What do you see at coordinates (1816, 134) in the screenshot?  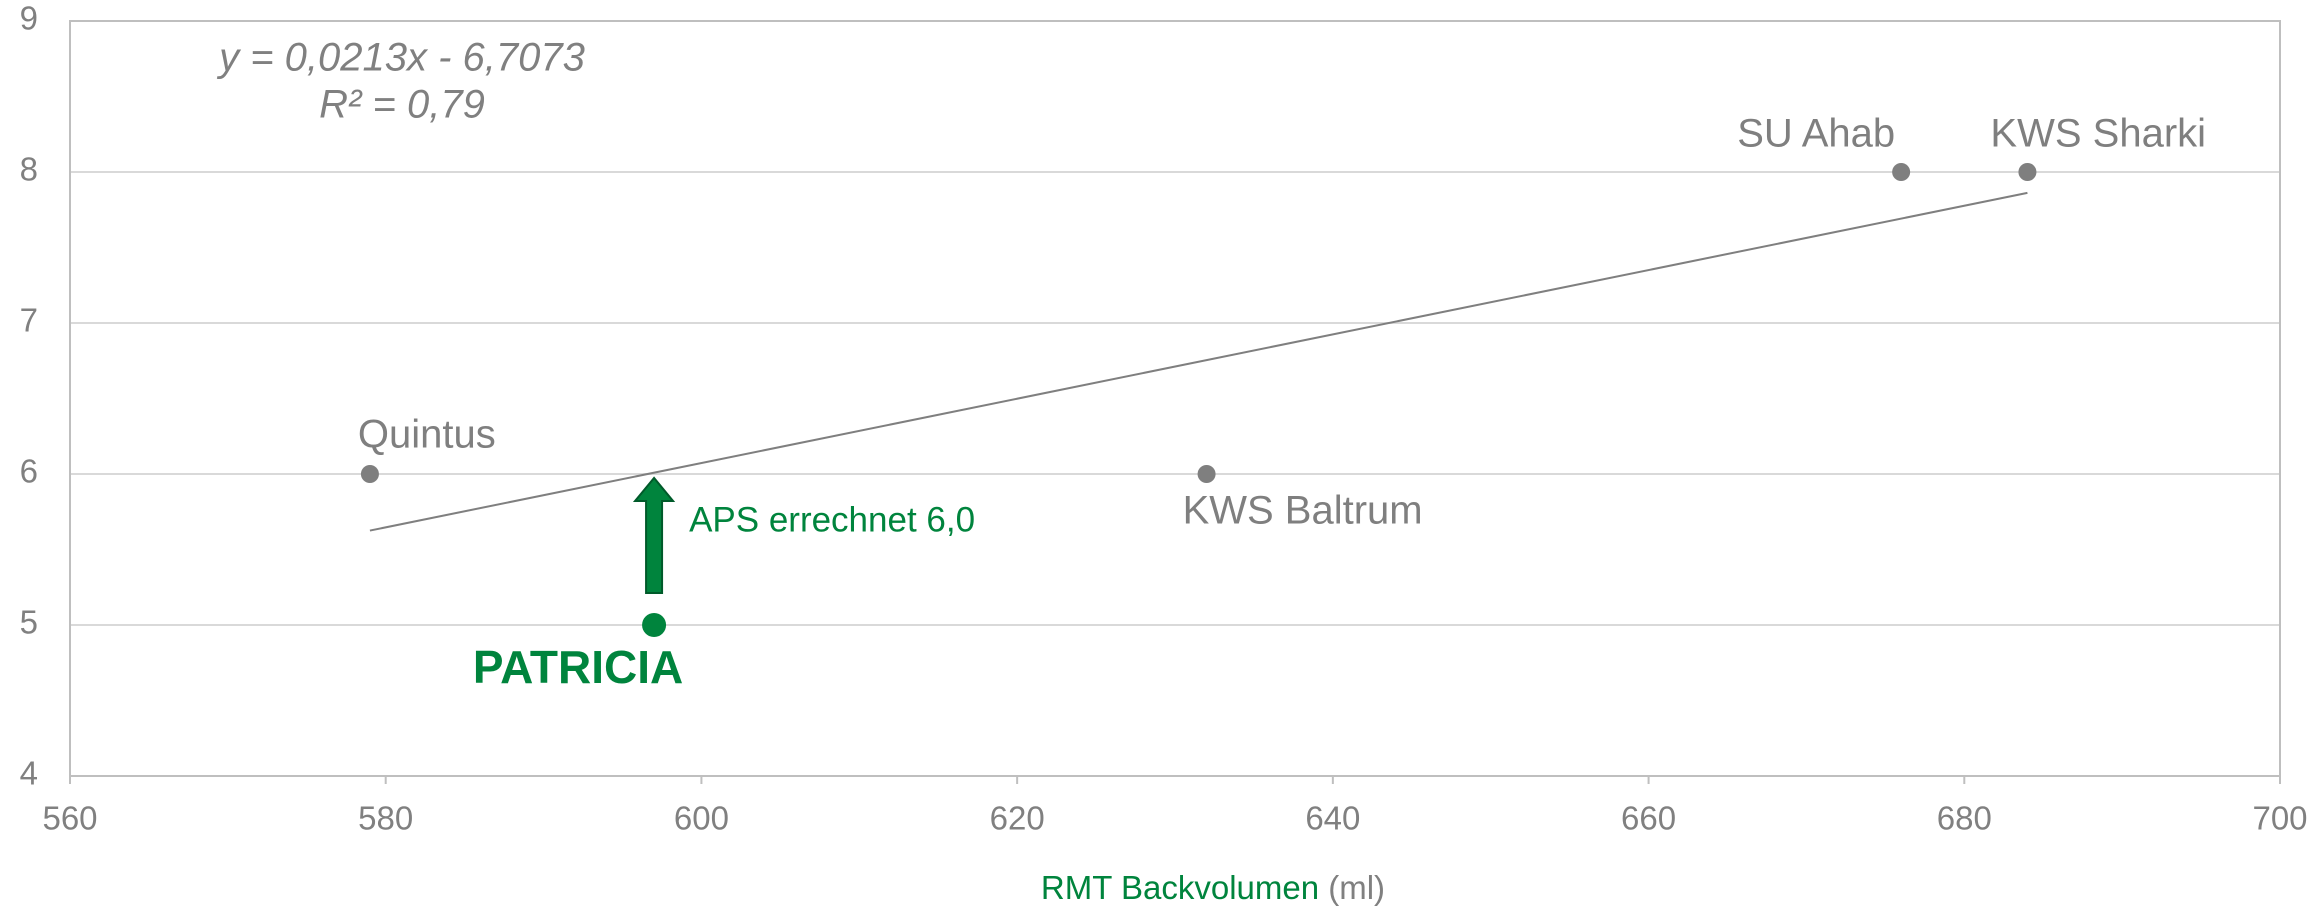 I see `point-label: SU Ahab` at bounding box center [1816, 134].